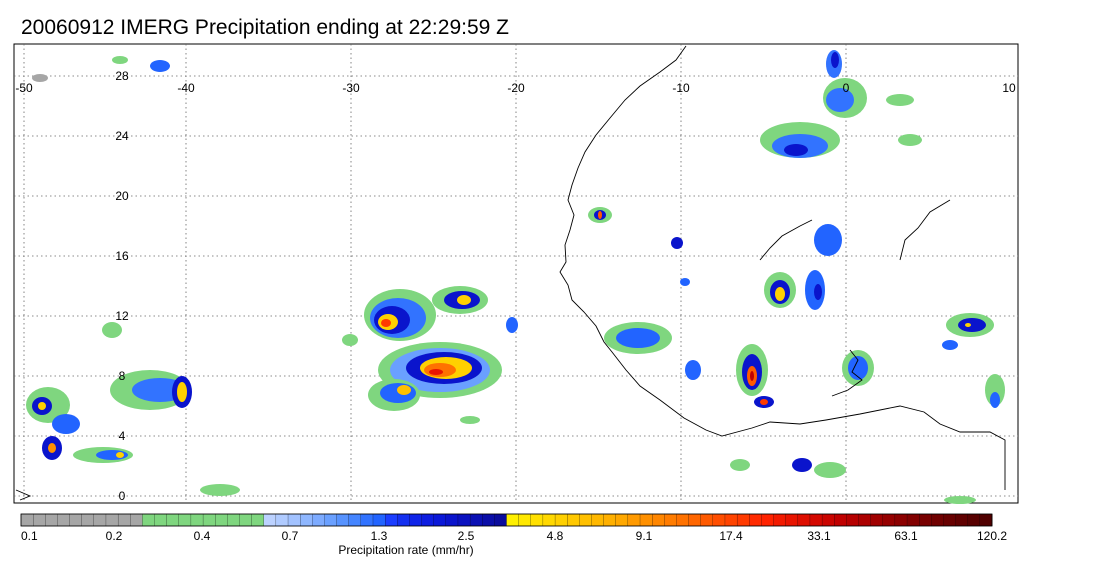 This screenshot has width=1101, height=571. Describe the element at coordinates (846, 88) in the screenshot. I see `lon-label: 0` at that location.